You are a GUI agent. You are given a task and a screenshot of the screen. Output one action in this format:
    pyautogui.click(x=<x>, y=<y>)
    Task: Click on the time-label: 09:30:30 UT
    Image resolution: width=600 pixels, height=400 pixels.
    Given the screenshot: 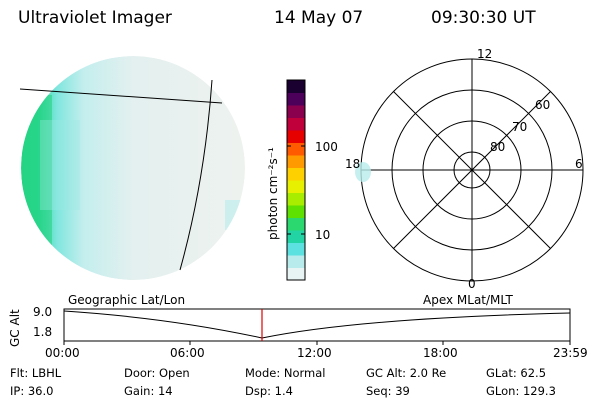 What is the action you would take?
    pyautogui.click(x=483, y=18)
    